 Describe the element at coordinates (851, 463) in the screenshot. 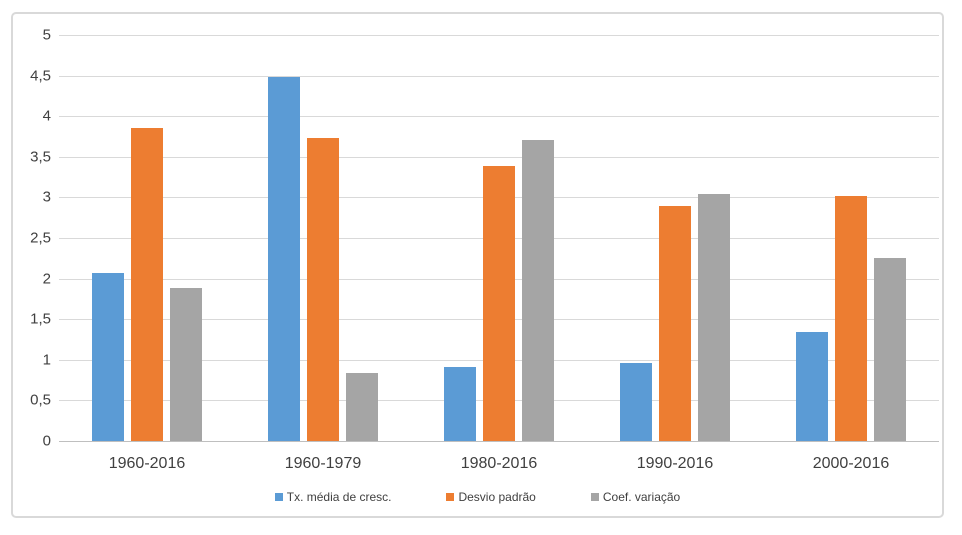

I see `x-axis-category-label: 2000-2016` at that location.